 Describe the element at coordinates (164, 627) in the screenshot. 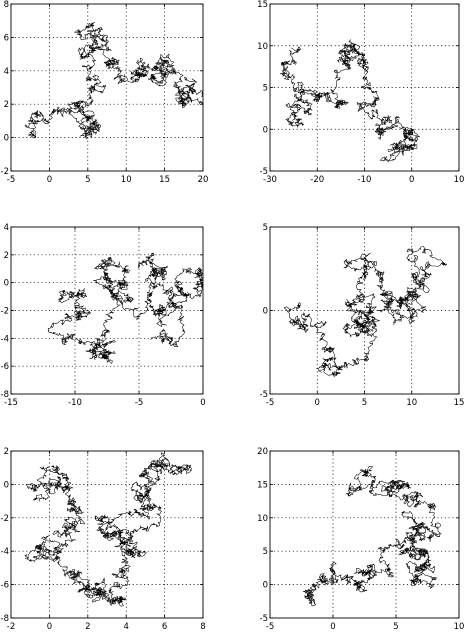

I see `x-tick-label: 6` at that location.